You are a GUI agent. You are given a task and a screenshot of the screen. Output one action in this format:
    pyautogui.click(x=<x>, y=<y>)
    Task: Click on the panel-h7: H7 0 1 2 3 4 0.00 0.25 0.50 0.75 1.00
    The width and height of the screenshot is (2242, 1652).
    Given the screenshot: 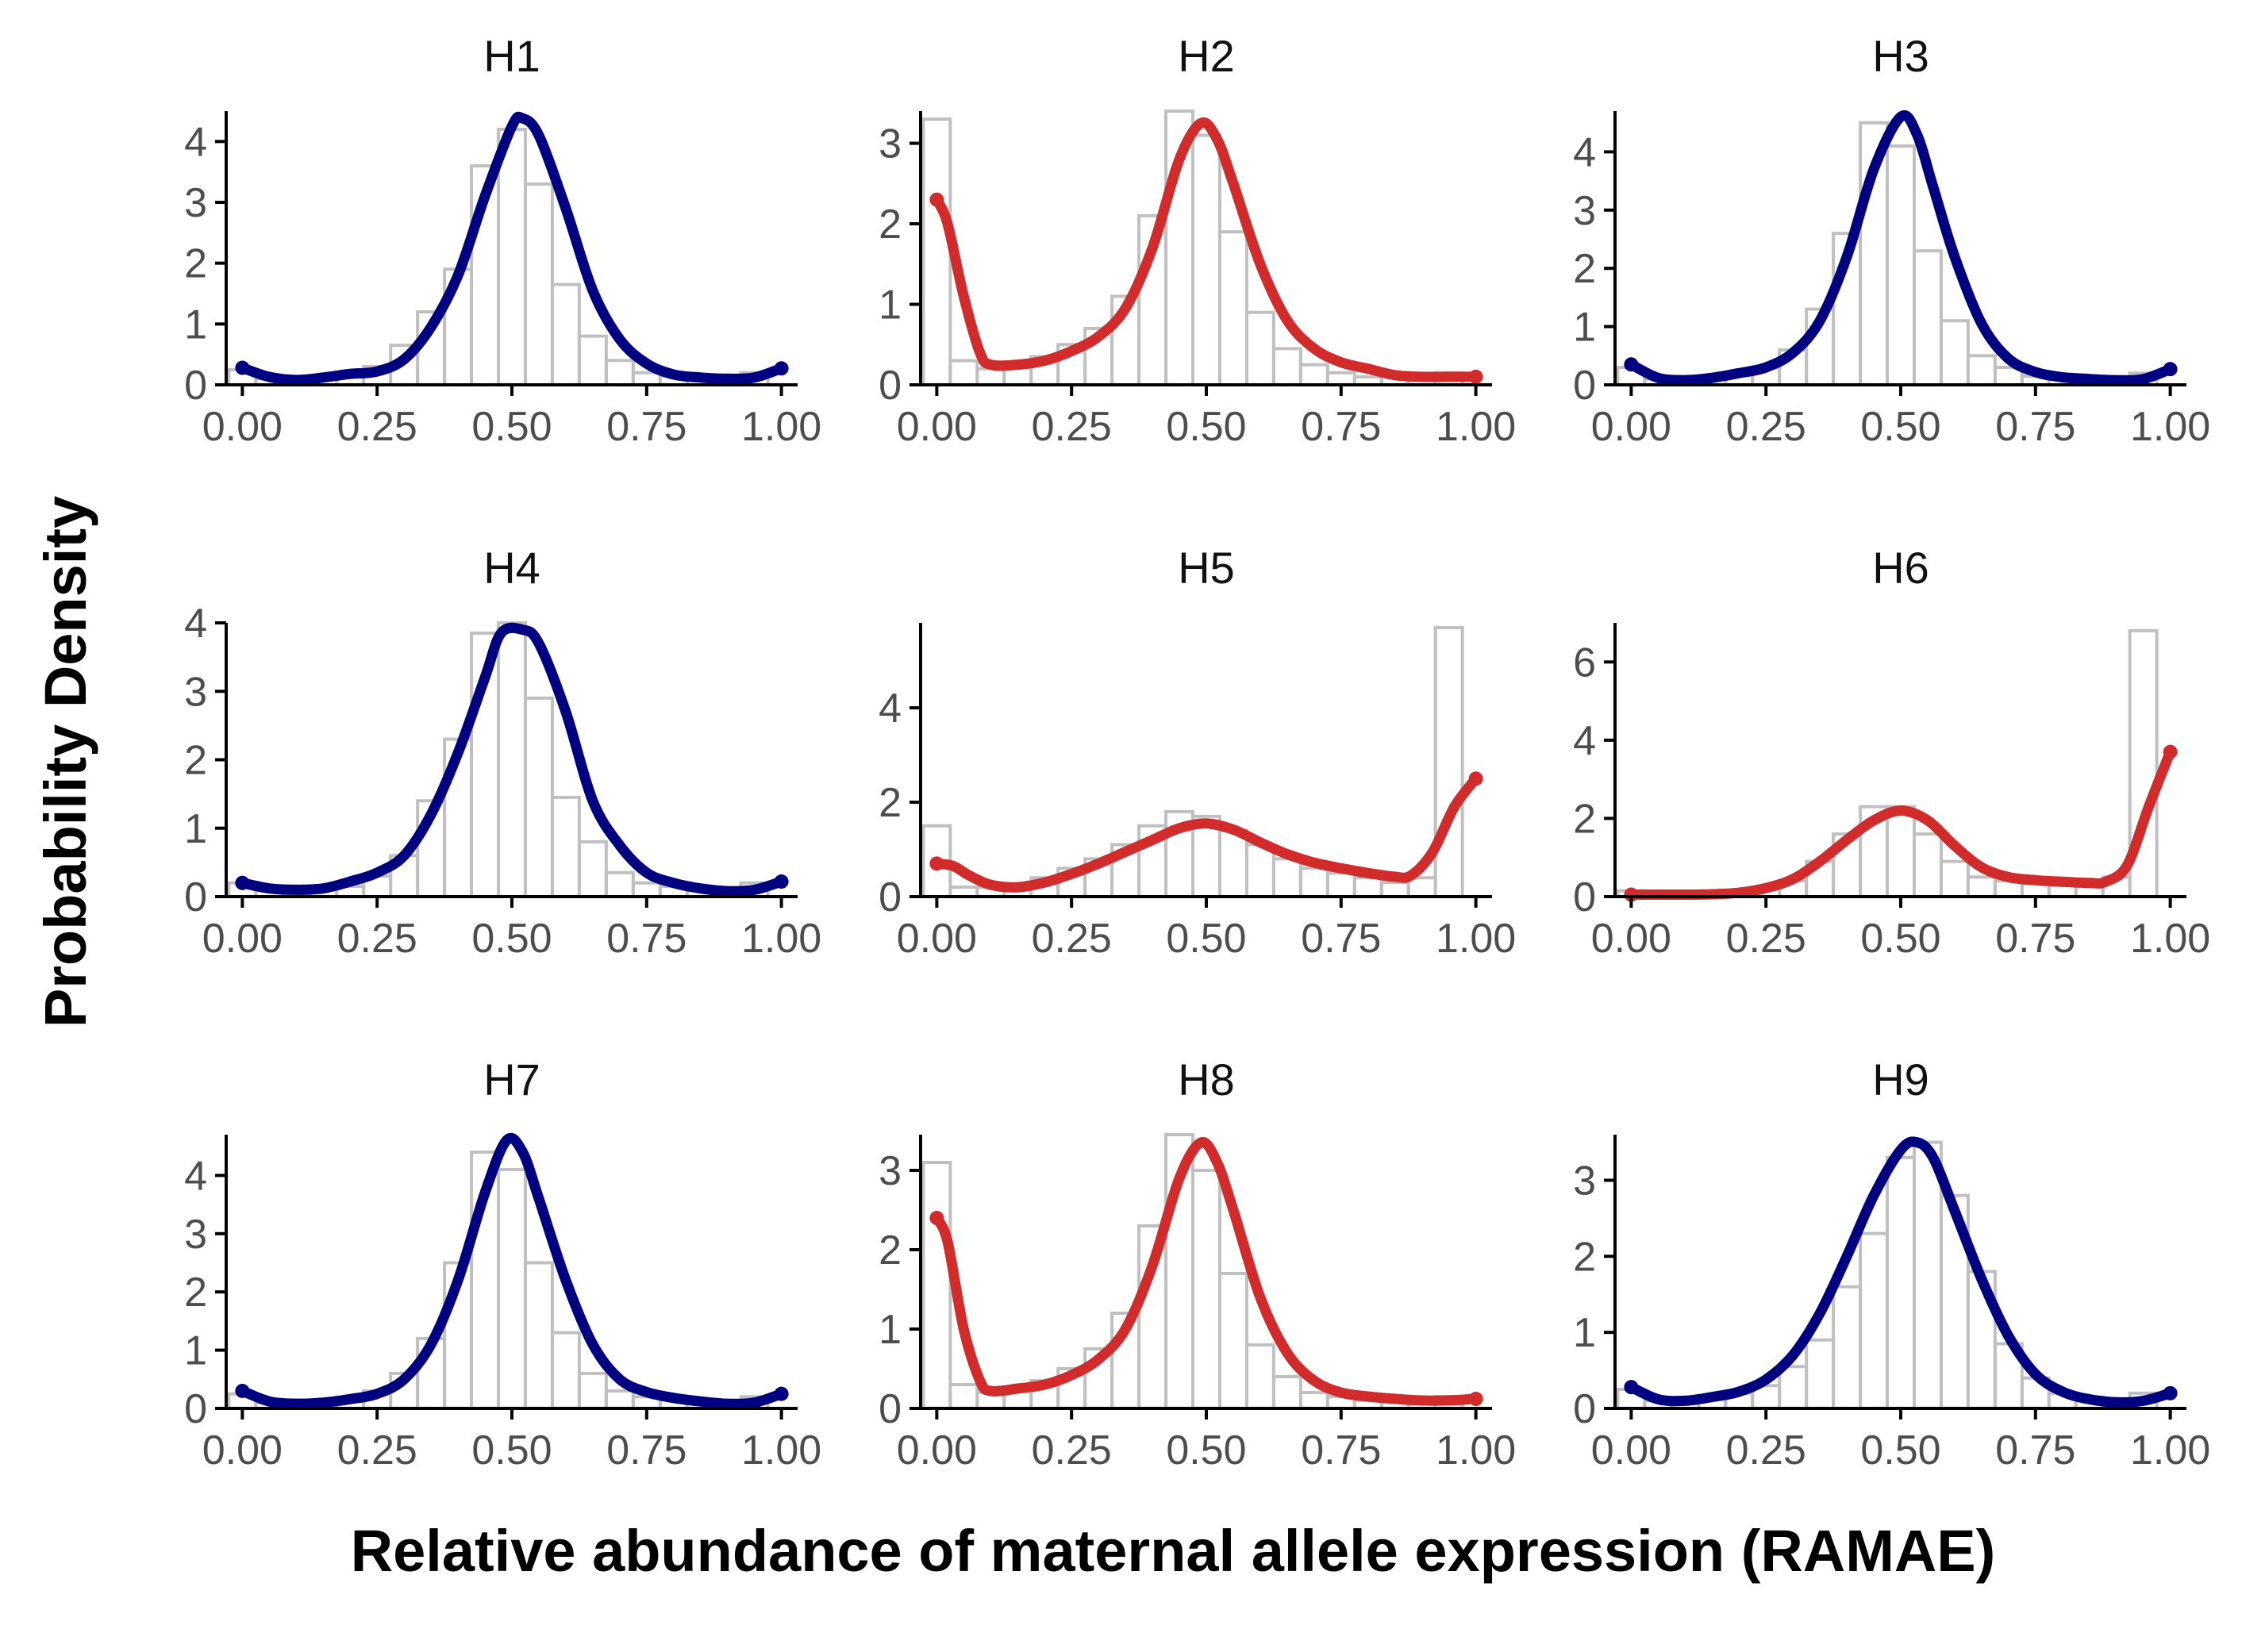 What is the action you would take?
    pyautogui.click(x=502, y=1264)
    